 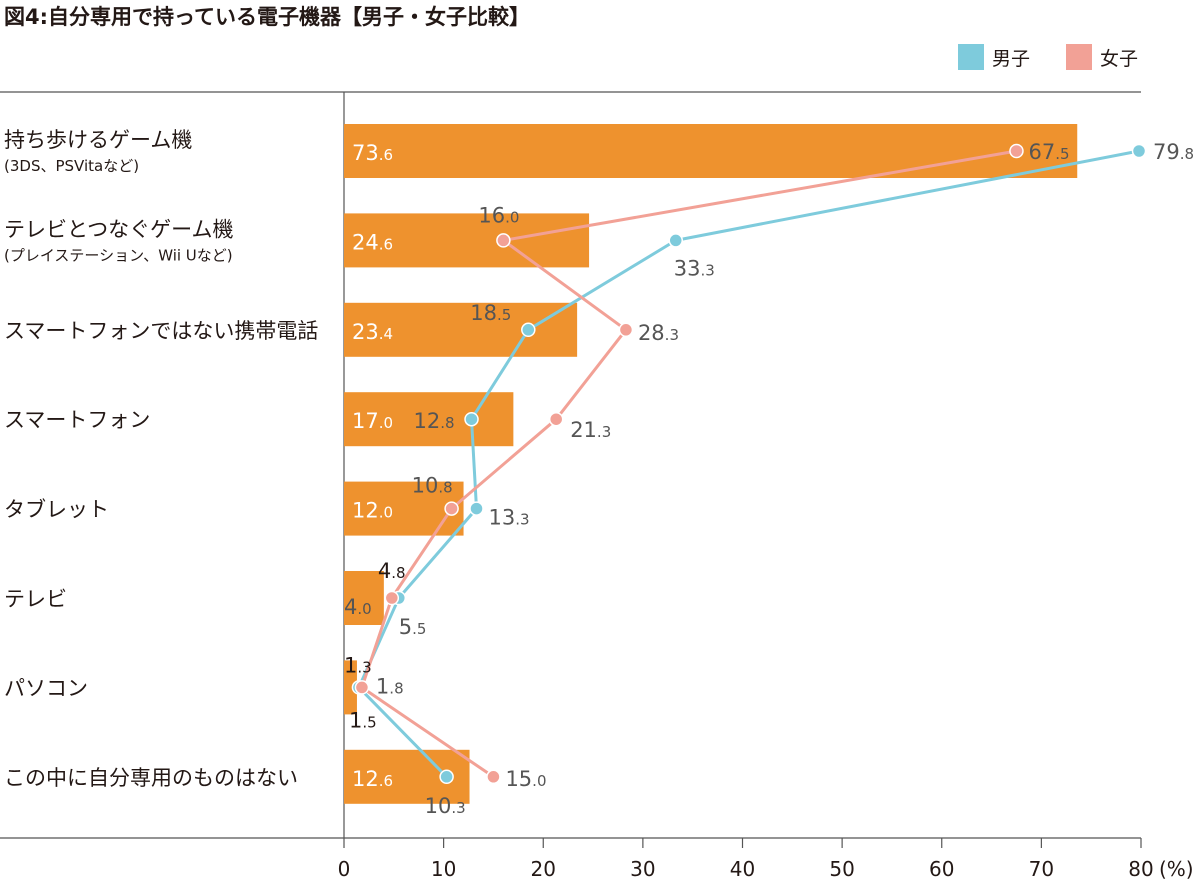 I want to click on bar-value-label: 4.0, so click(x=358, y=607).